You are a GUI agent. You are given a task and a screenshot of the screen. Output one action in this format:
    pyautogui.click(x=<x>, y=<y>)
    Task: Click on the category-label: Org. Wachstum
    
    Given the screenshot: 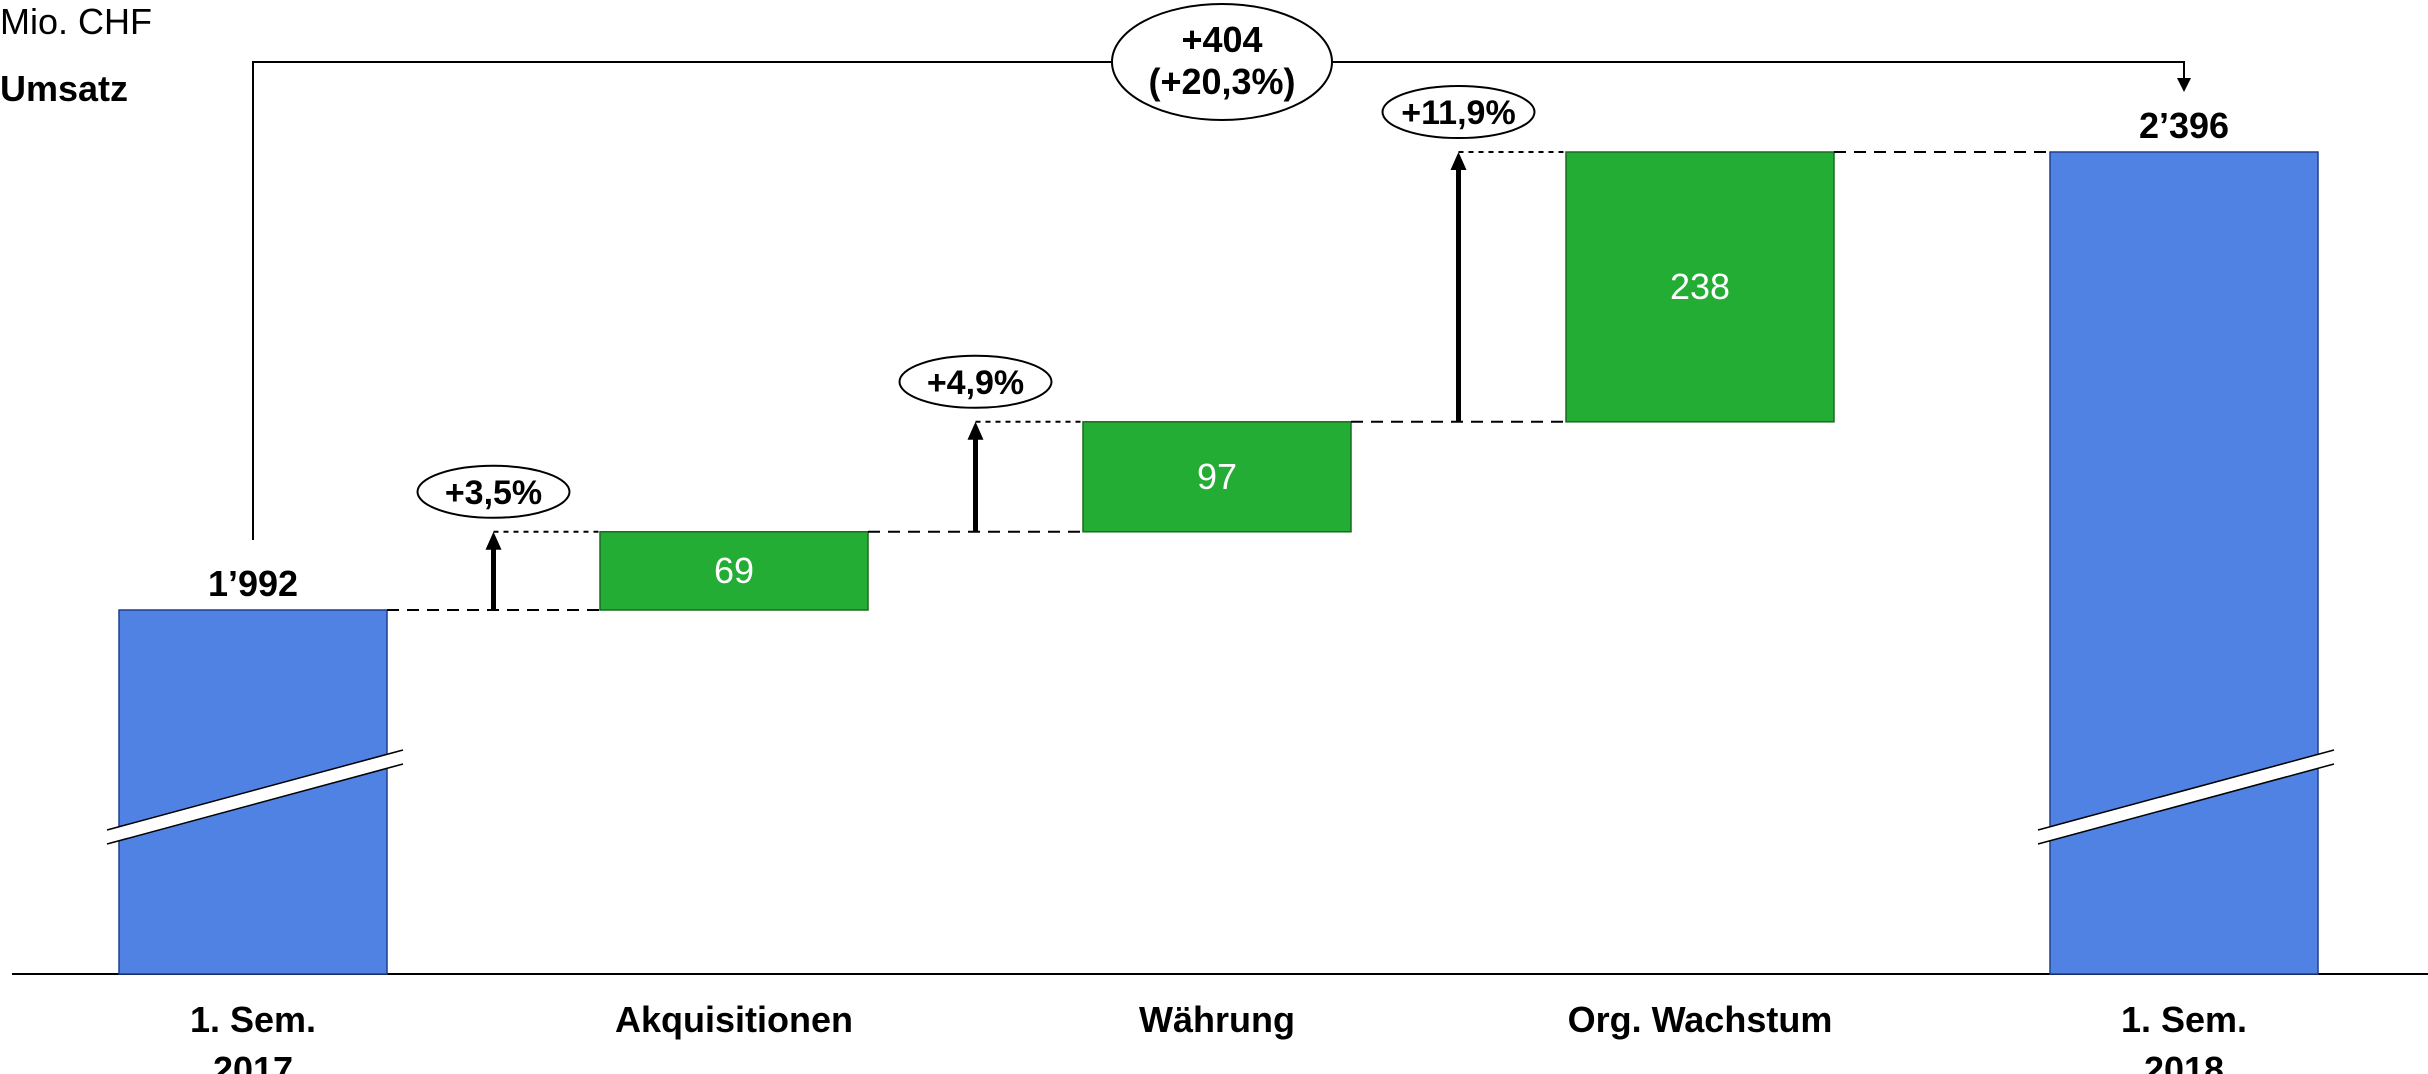 What is the action you would take?
    pyautogui.click(x=1700, y=1019)
    